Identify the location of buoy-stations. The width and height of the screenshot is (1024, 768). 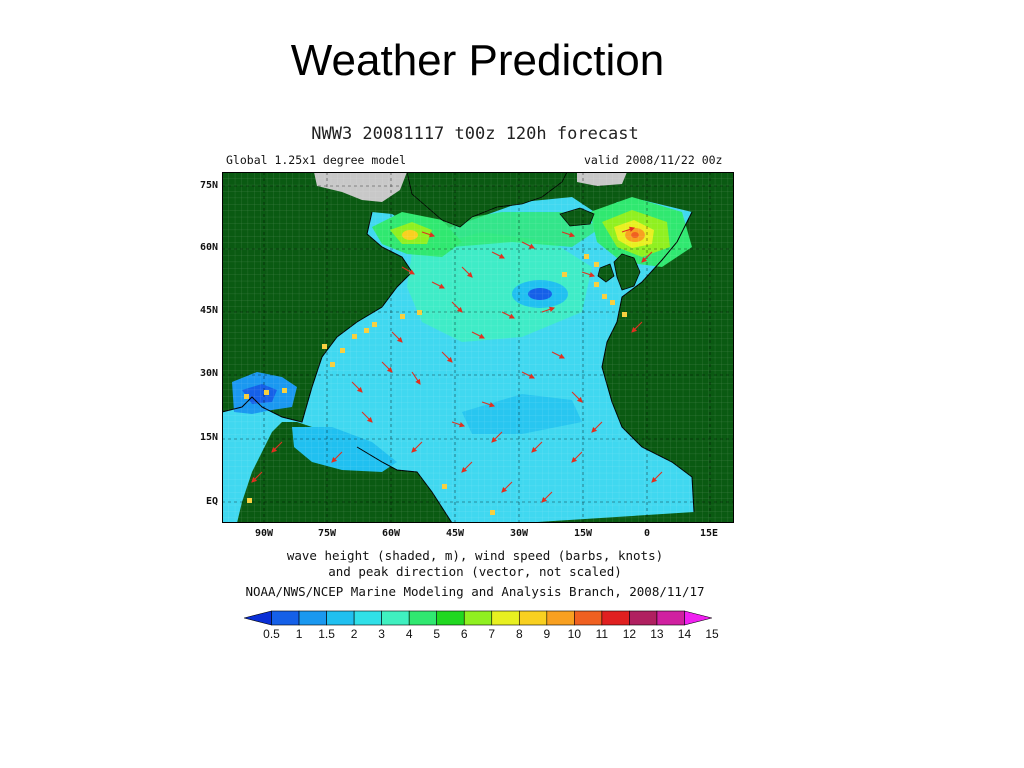
(435, 384).